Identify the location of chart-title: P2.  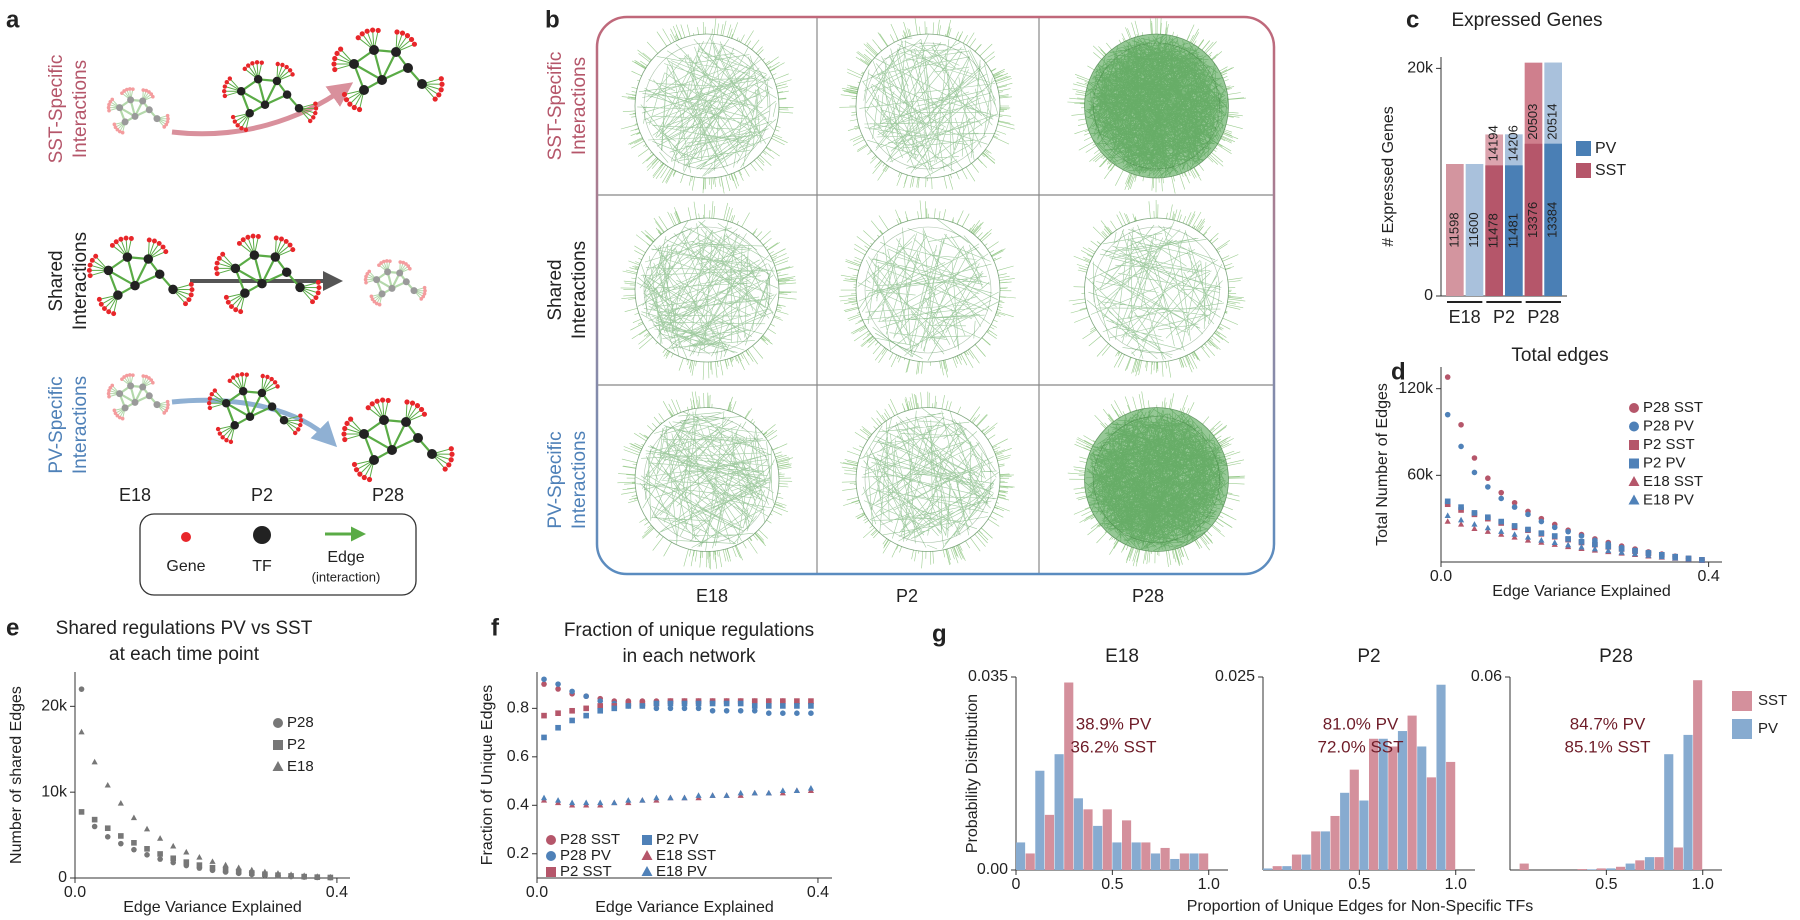
(1368, 656).